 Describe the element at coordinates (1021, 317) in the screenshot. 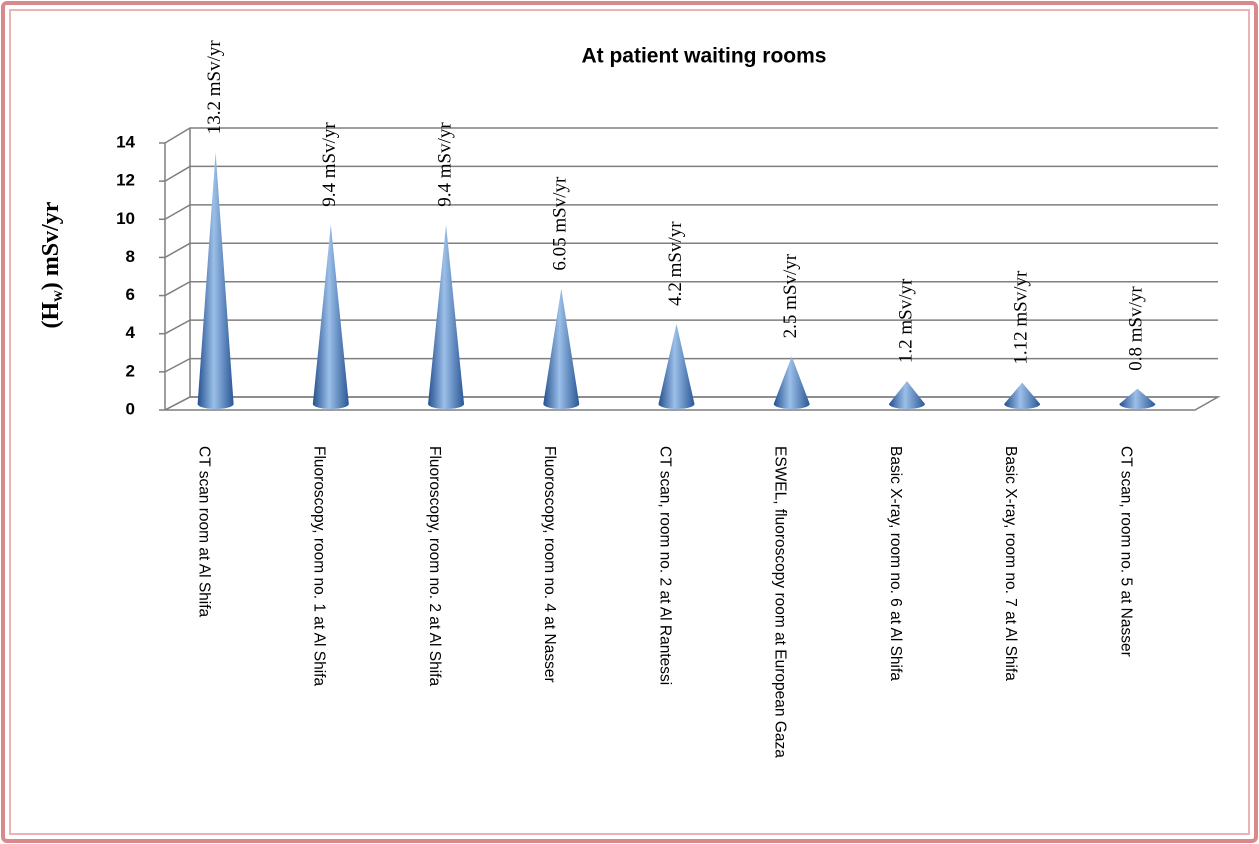

I see `value-label: 1.12 mSv/yr` at that location.